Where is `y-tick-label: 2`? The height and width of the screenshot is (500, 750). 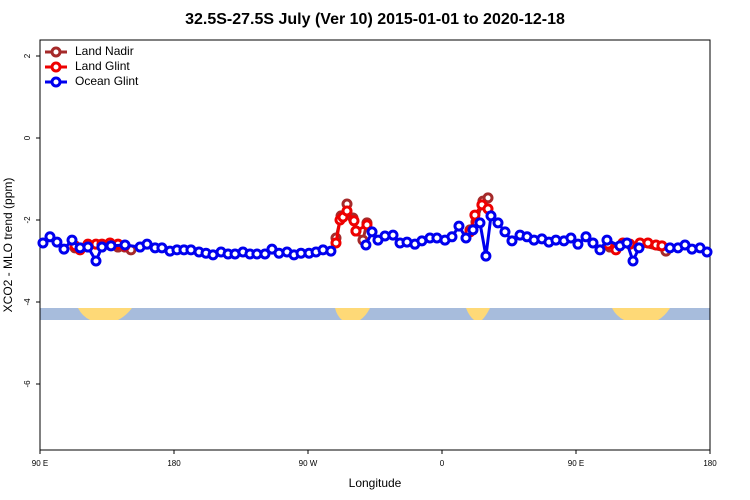 y-tick-label: 2 is located at coordinates (27, 55).